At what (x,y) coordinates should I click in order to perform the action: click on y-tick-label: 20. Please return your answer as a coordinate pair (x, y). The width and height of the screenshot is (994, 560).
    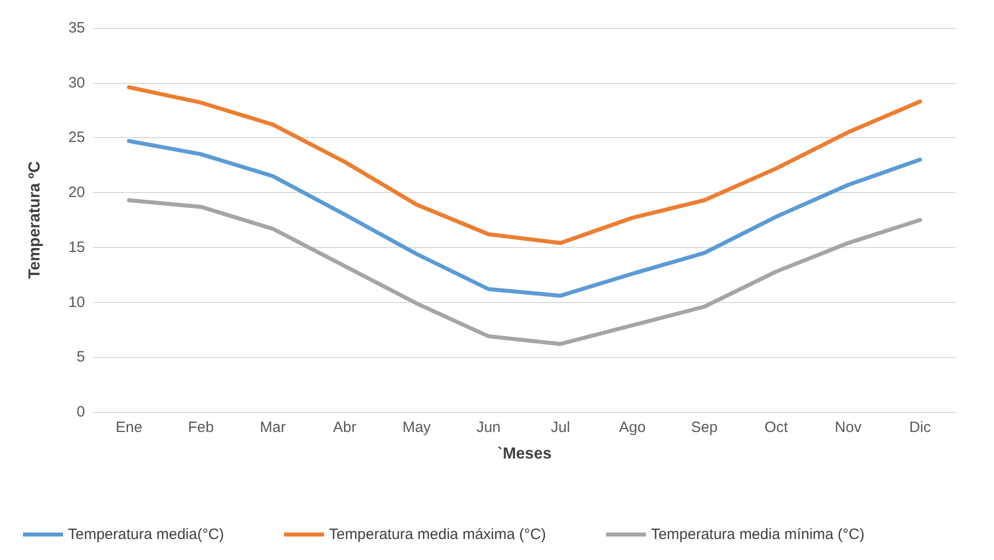
    Looking at the image, I should click on (76, 193).